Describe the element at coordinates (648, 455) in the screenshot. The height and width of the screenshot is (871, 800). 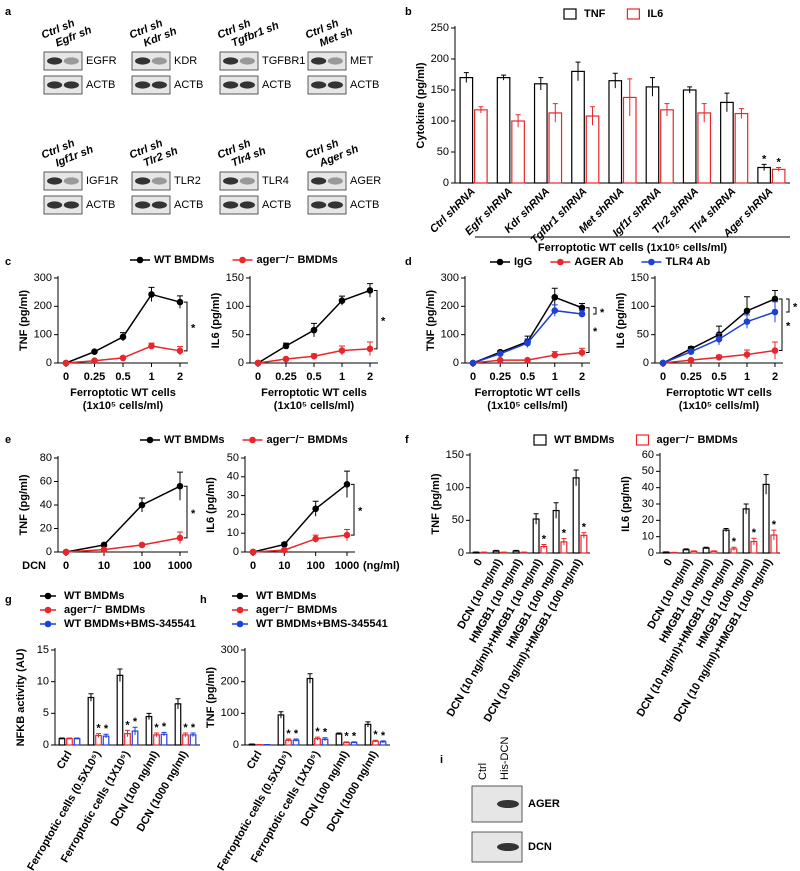
I see `y-tick-label: 60` at that location.